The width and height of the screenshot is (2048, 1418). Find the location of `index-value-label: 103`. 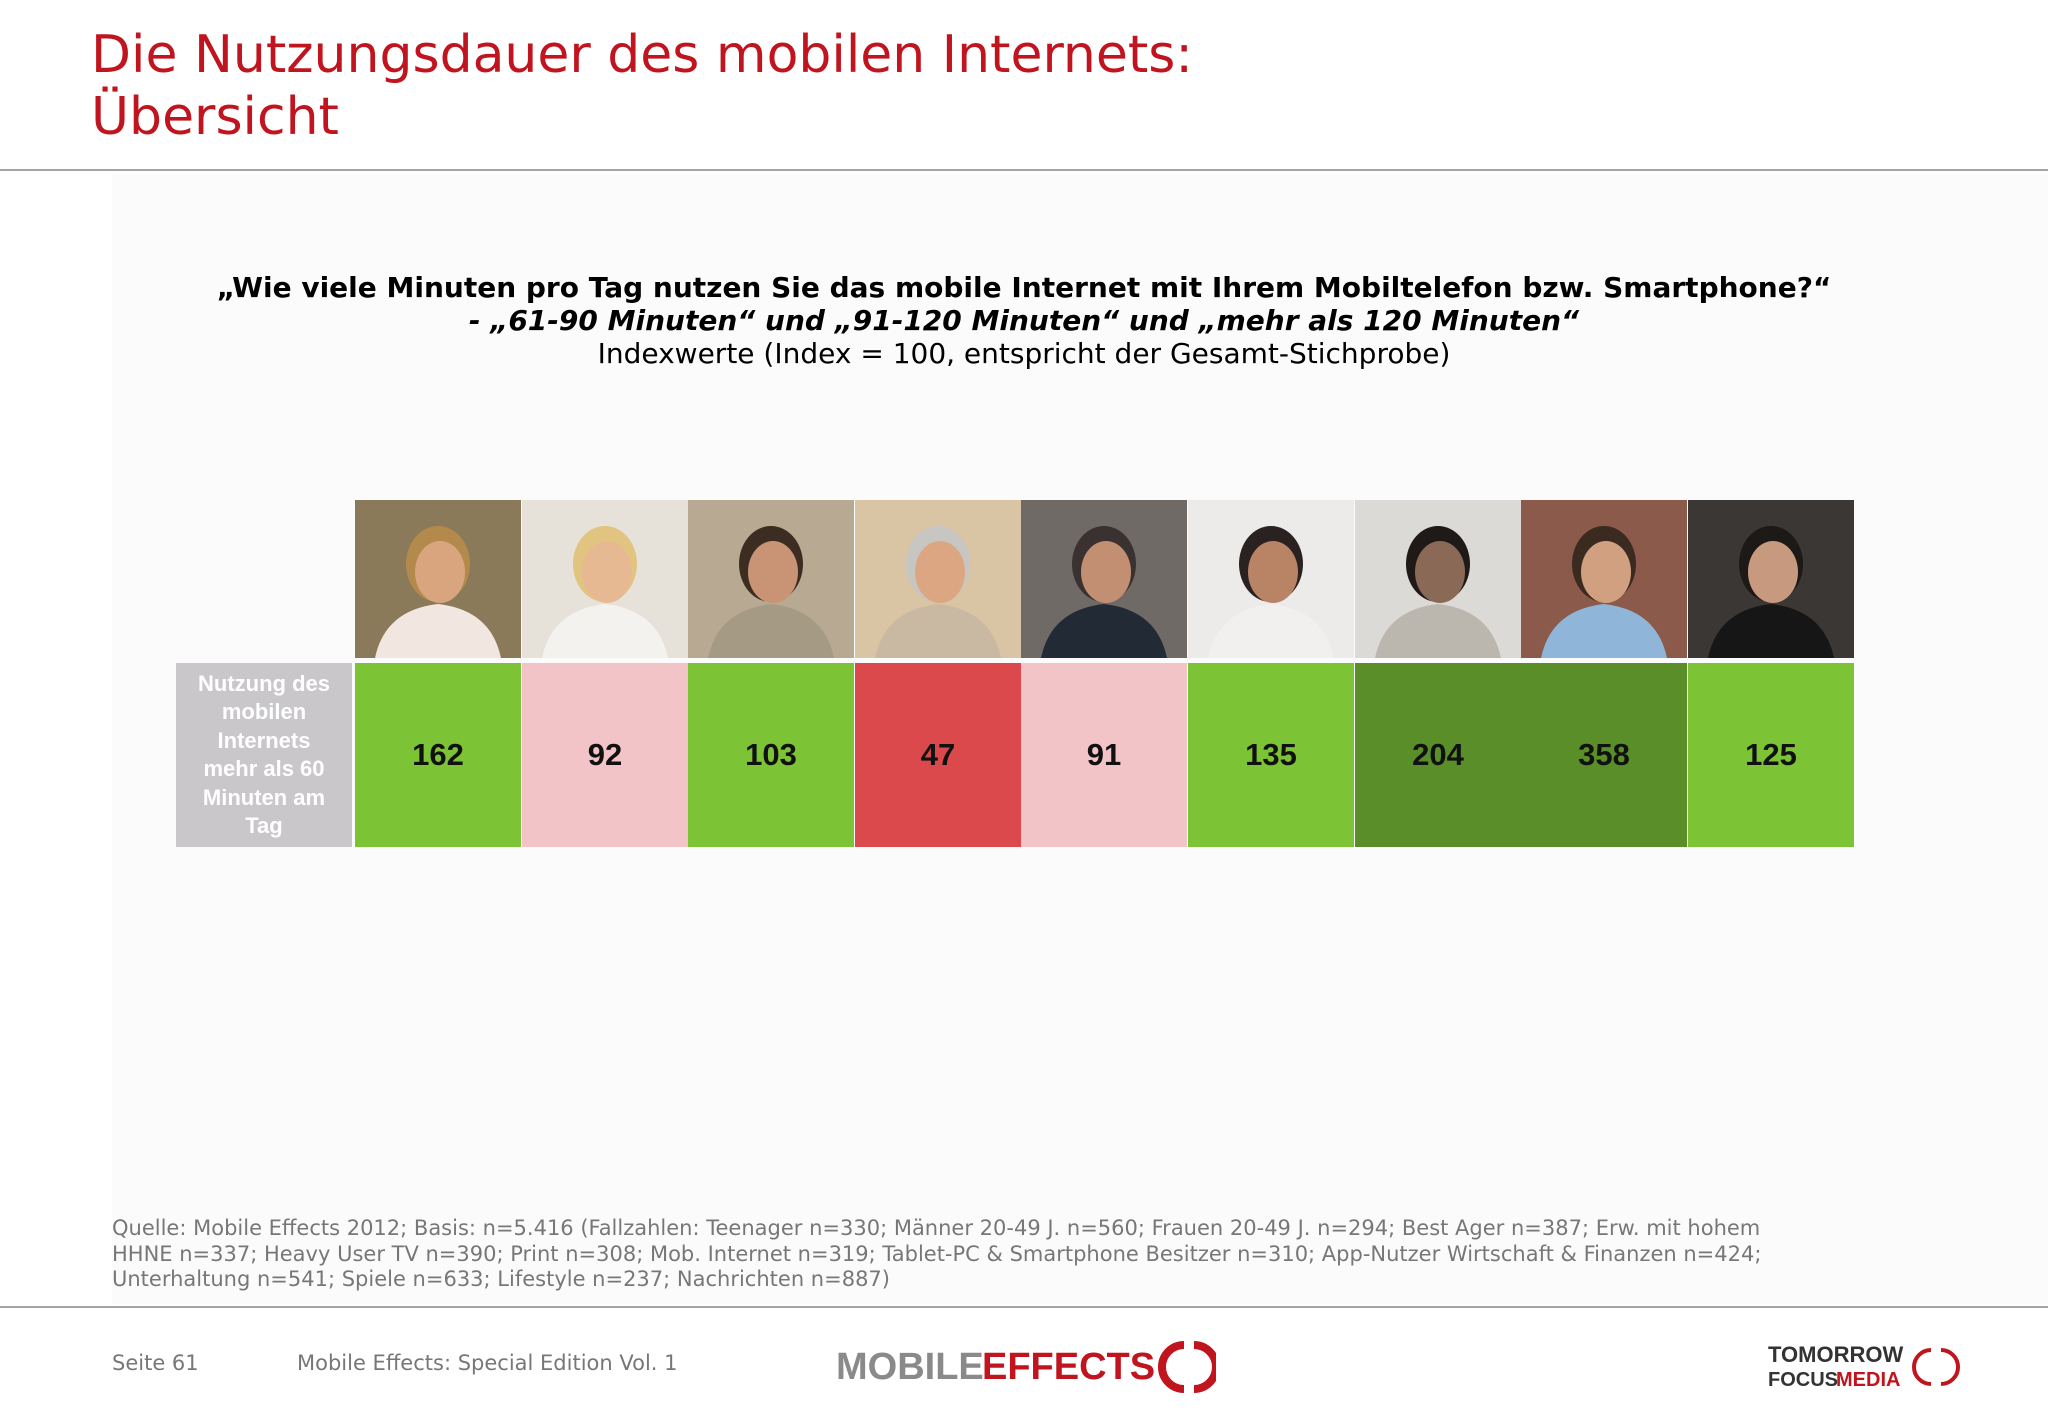

index-value-label: 103 is located at coordinates (771, 754).